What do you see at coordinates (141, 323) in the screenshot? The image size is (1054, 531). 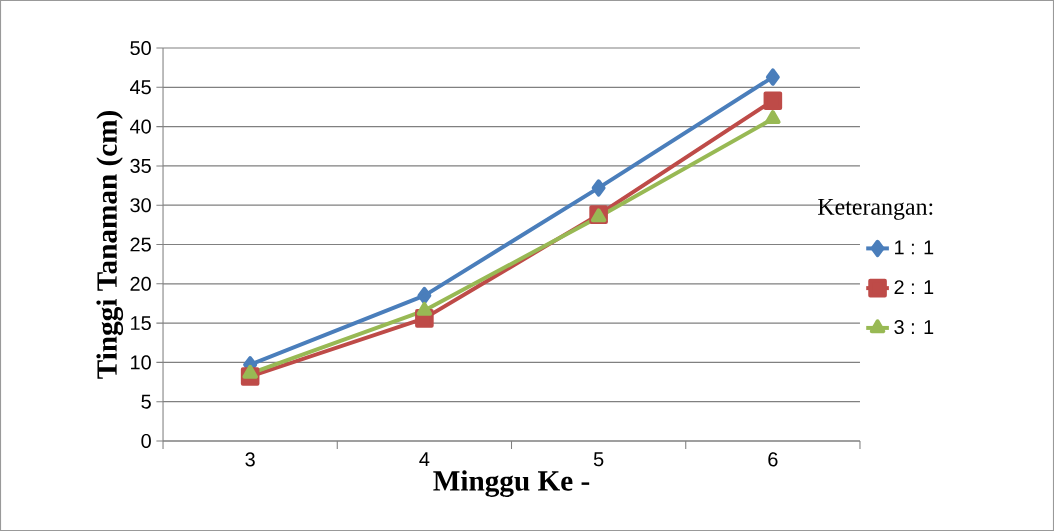 I see `y-tick-label: 15` at bounding box center [141, 323].